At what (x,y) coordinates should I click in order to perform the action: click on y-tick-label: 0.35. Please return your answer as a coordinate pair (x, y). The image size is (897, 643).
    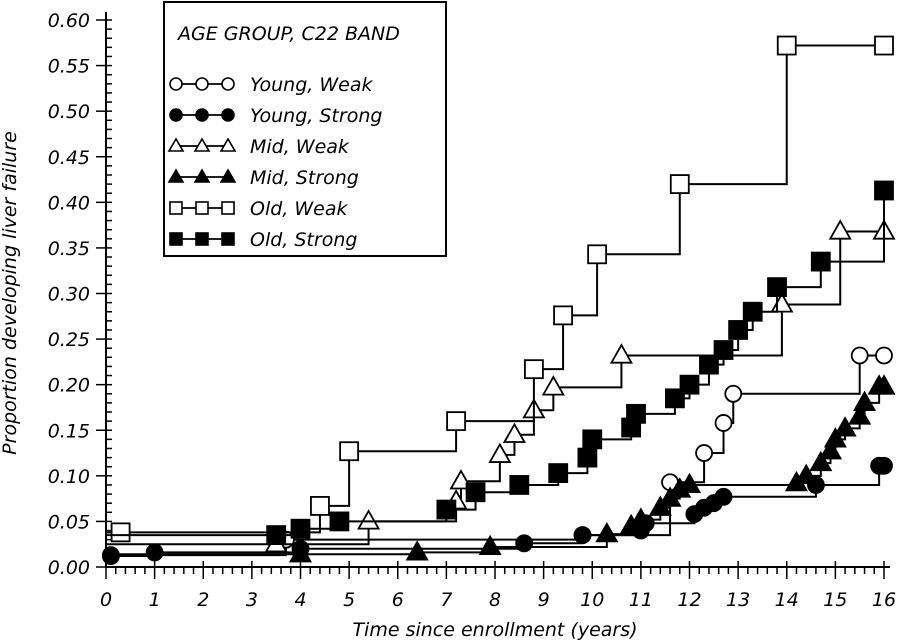
    Looking at the image, I should click on (69, 249).